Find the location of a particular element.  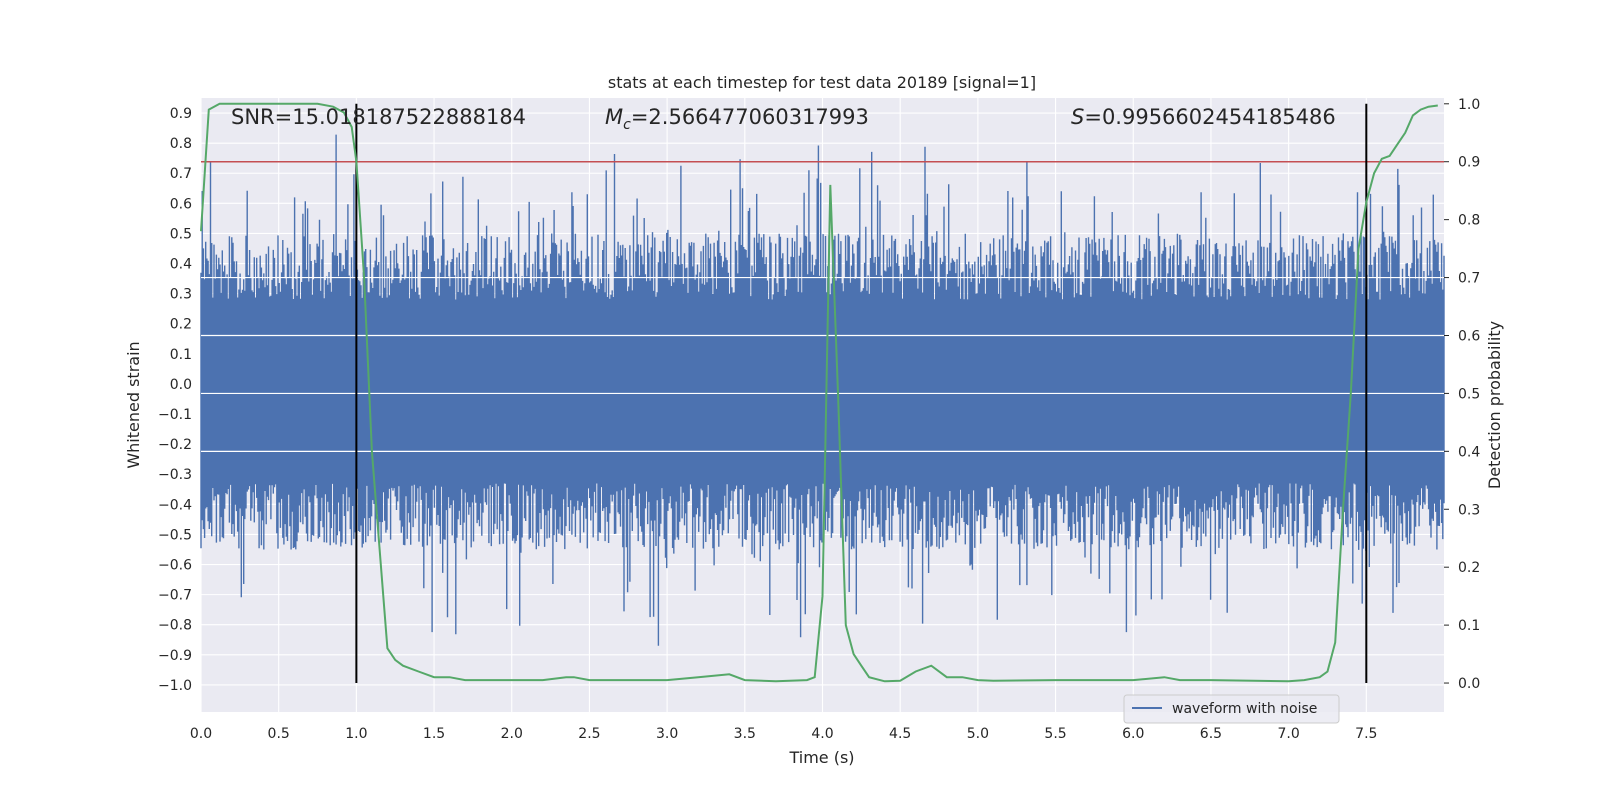

legend-box is located at coordinates (1231, 709).